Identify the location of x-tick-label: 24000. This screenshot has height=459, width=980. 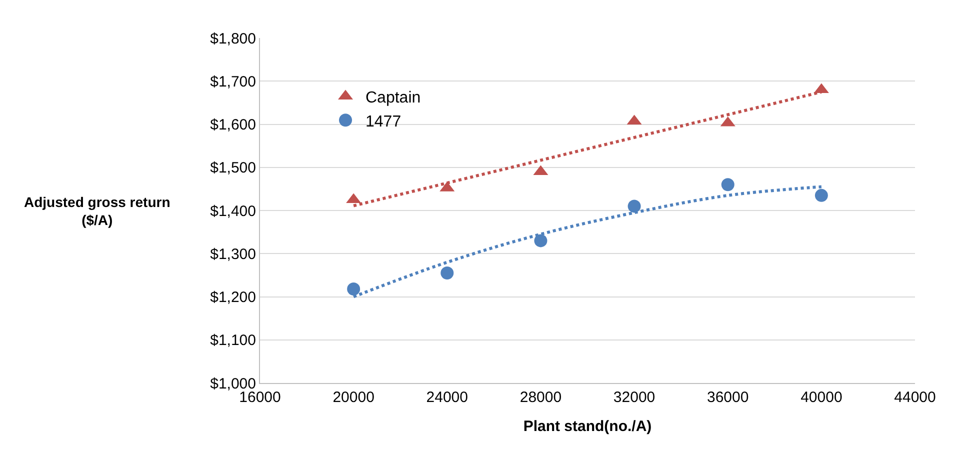
(447, 397).